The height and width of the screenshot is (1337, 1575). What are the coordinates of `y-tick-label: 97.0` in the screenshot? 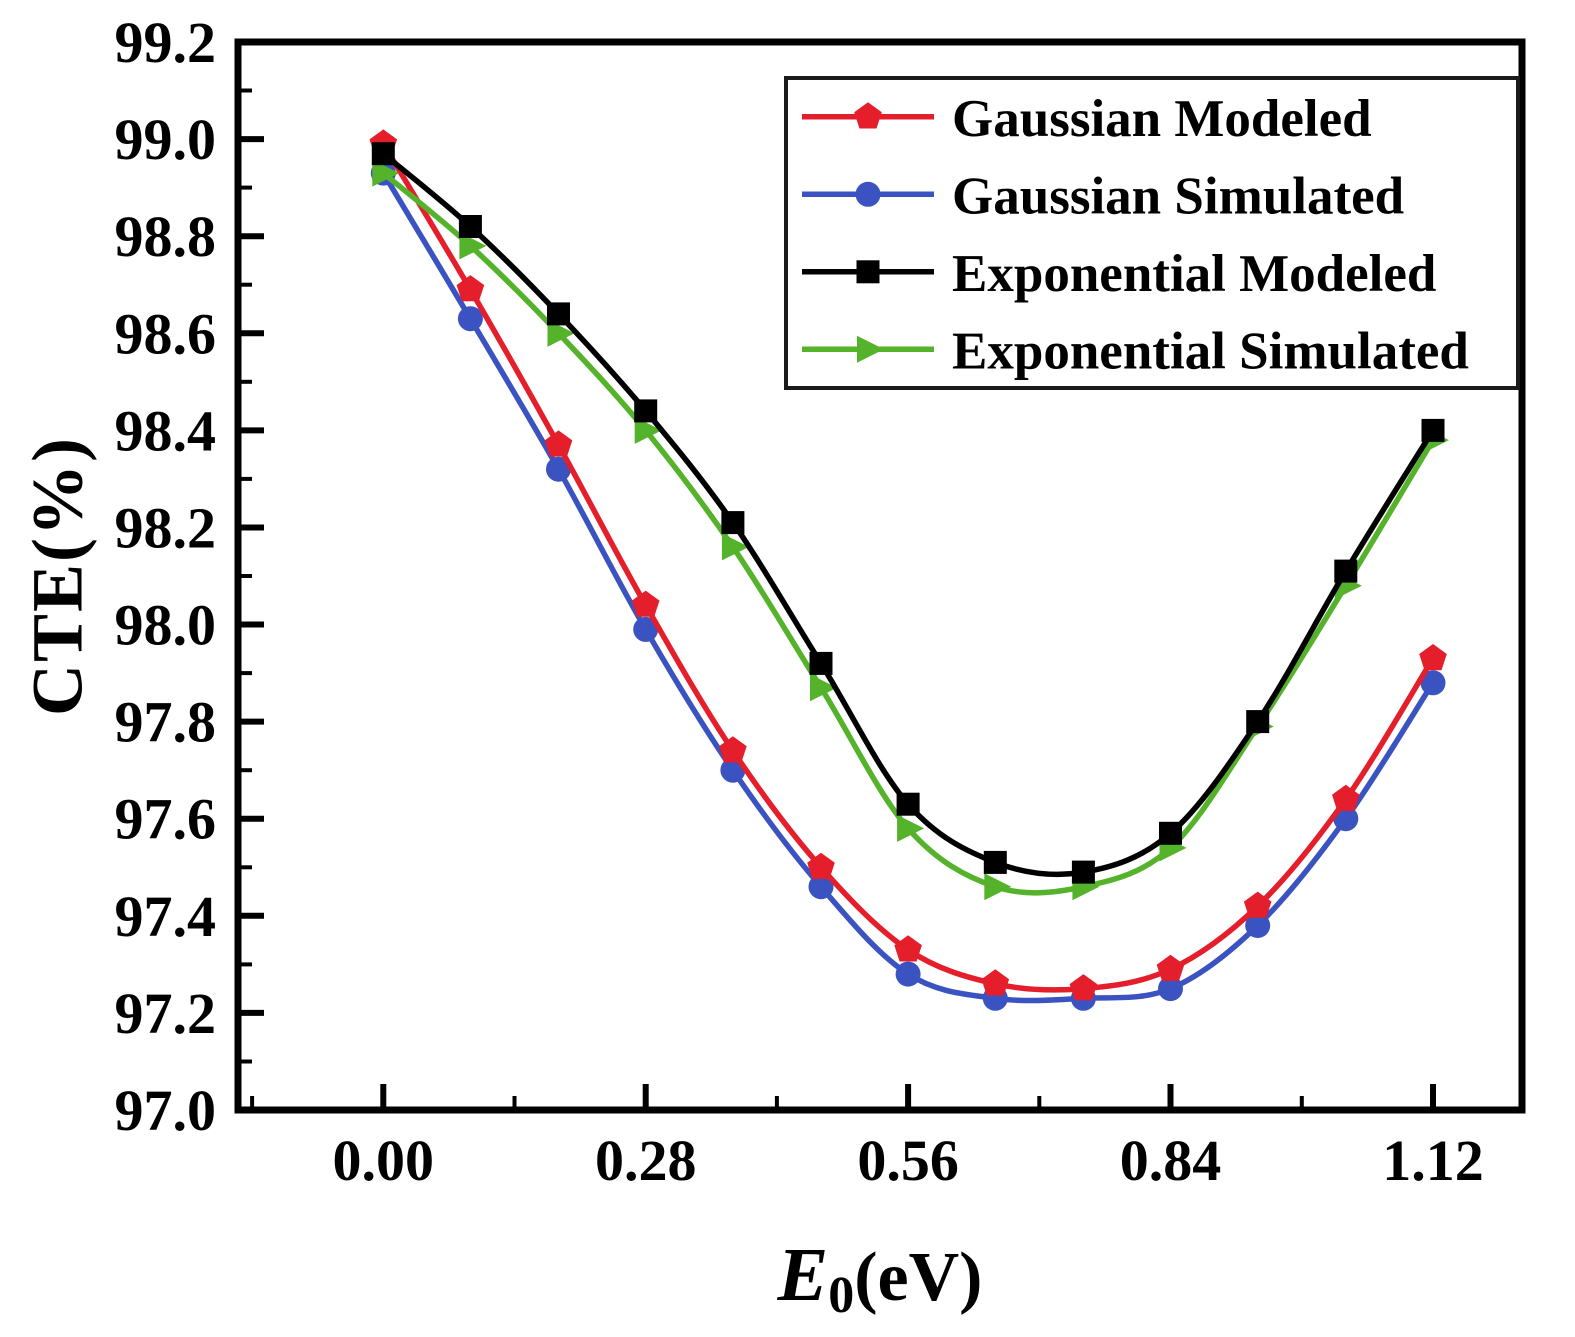 It's located at (166, 1110).